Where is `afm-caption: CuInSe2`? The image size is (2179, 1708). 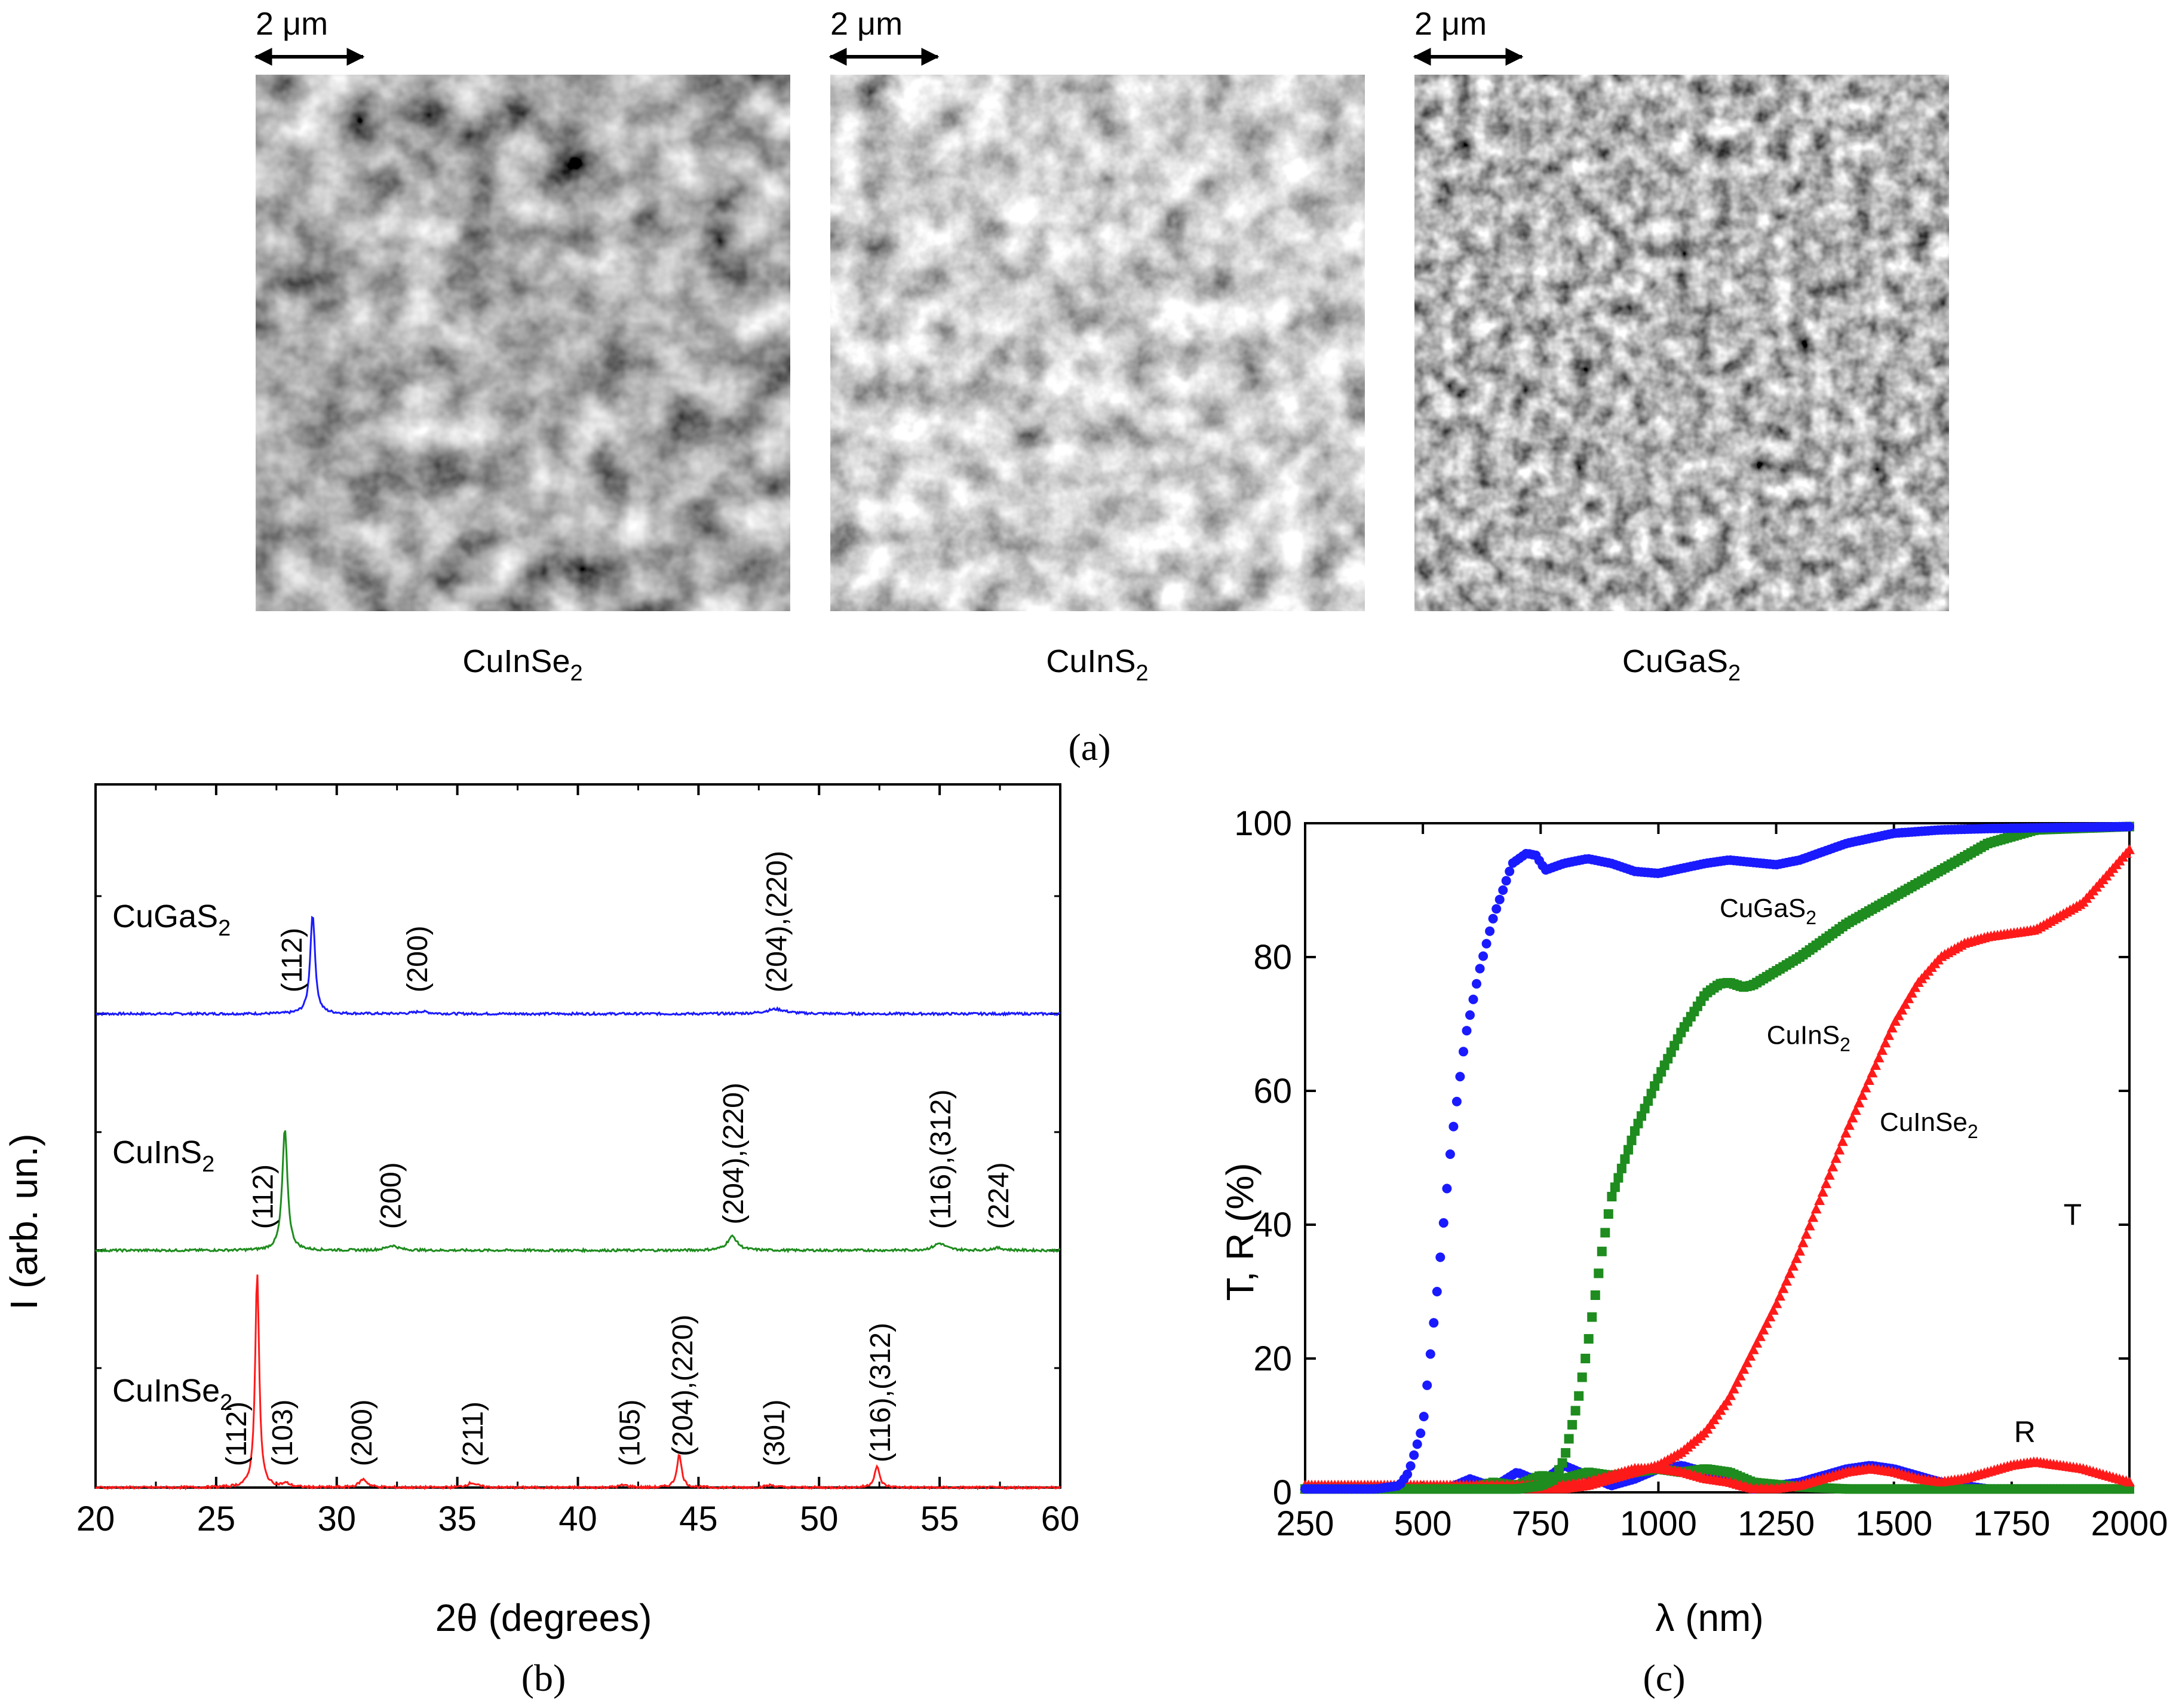
afm-caption: CuInSe2 is located at coordinates (522, 665).